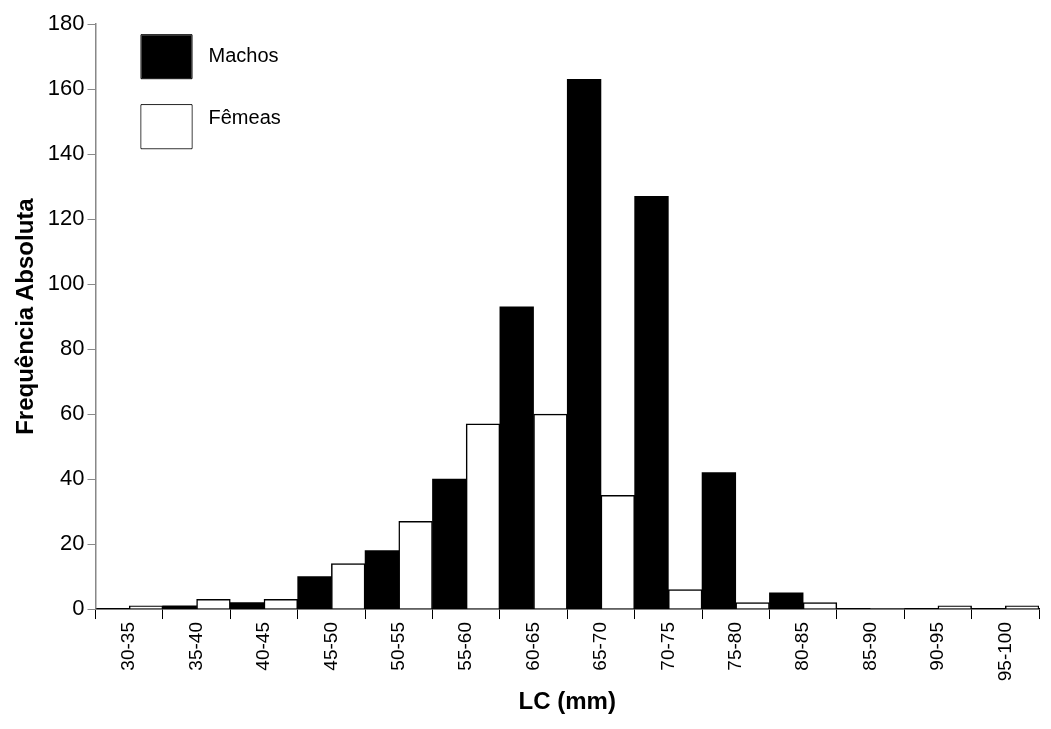  What do you see at coordinates (66, 23) in the screenshot?
I see `y-tick-label: 180` at bounding box center [66, 23].